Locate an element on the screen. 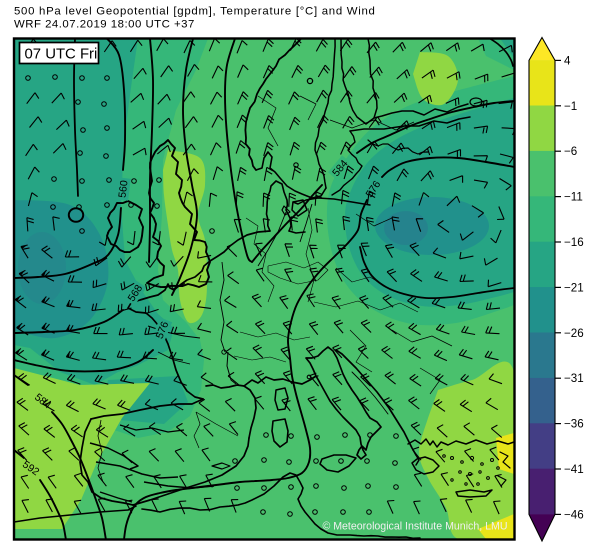 The image size is (603, 557). svg-text: 4 is located at coordinates (567, 60).